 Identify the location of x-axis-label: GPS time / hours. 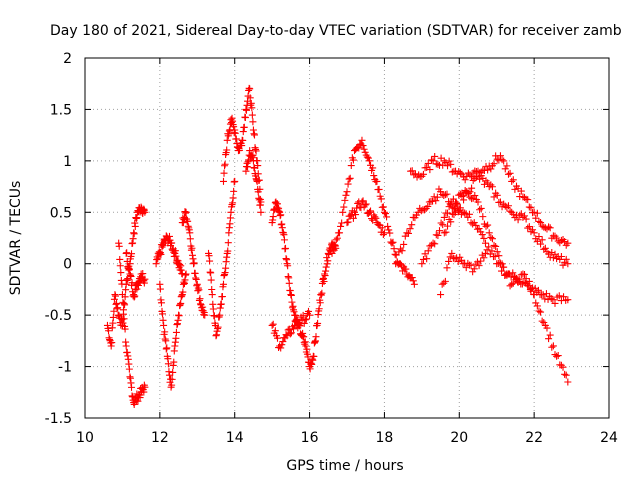
(344, 466).